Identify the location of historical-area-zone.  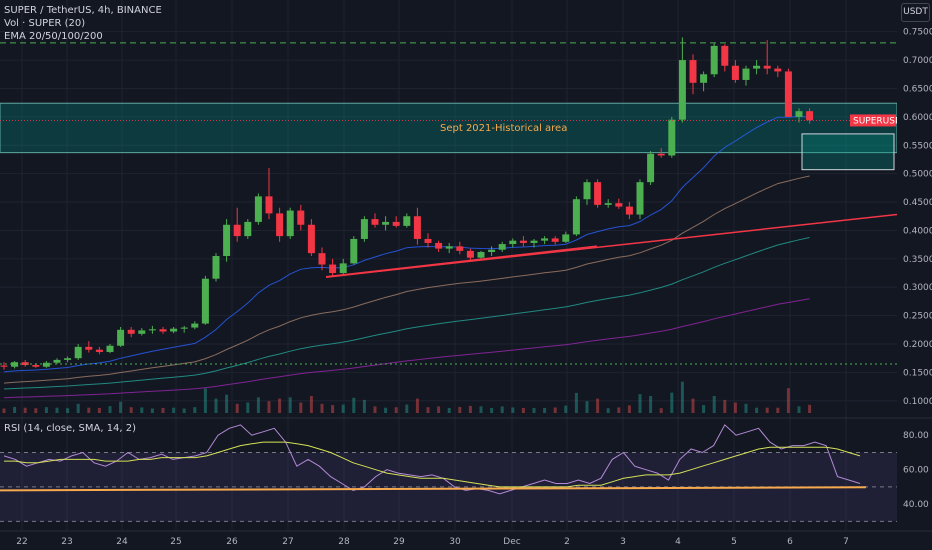
(449, 128).